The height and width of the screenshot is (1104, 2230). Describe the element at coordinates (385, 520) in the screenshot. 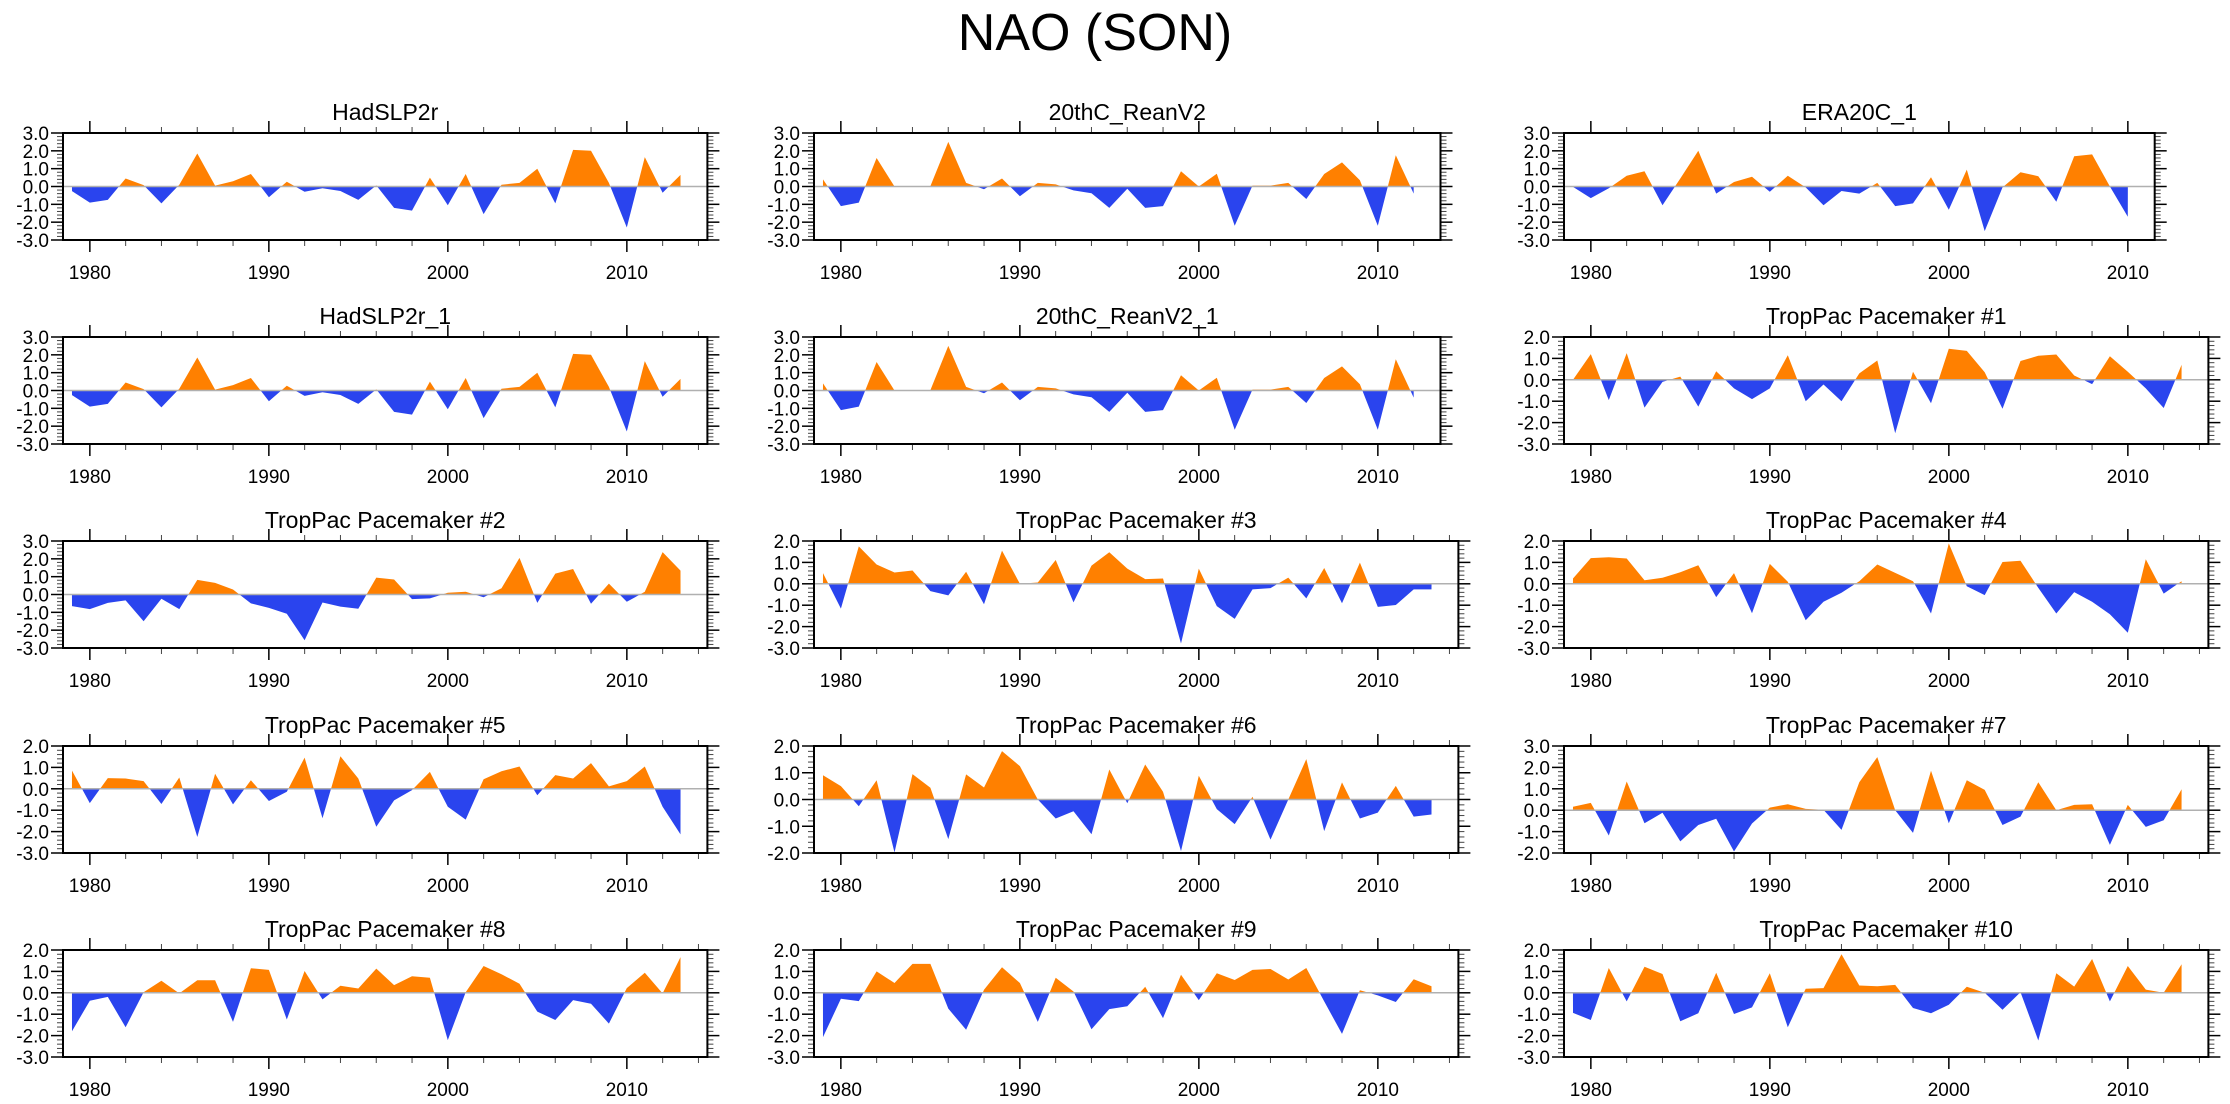

I see `panel-title: TropPac Pacemaker #2` at that location.